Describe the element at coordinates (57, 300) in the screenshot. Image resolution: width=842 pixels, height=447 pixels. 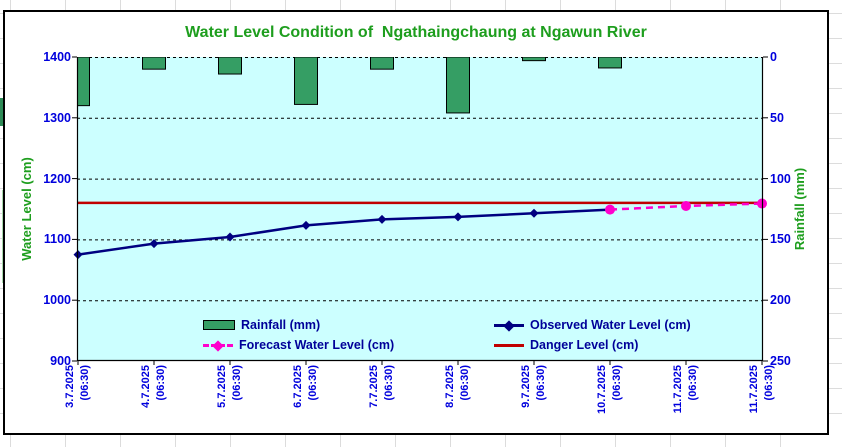
I see `left-axis-tick-label: 1000` at that location.